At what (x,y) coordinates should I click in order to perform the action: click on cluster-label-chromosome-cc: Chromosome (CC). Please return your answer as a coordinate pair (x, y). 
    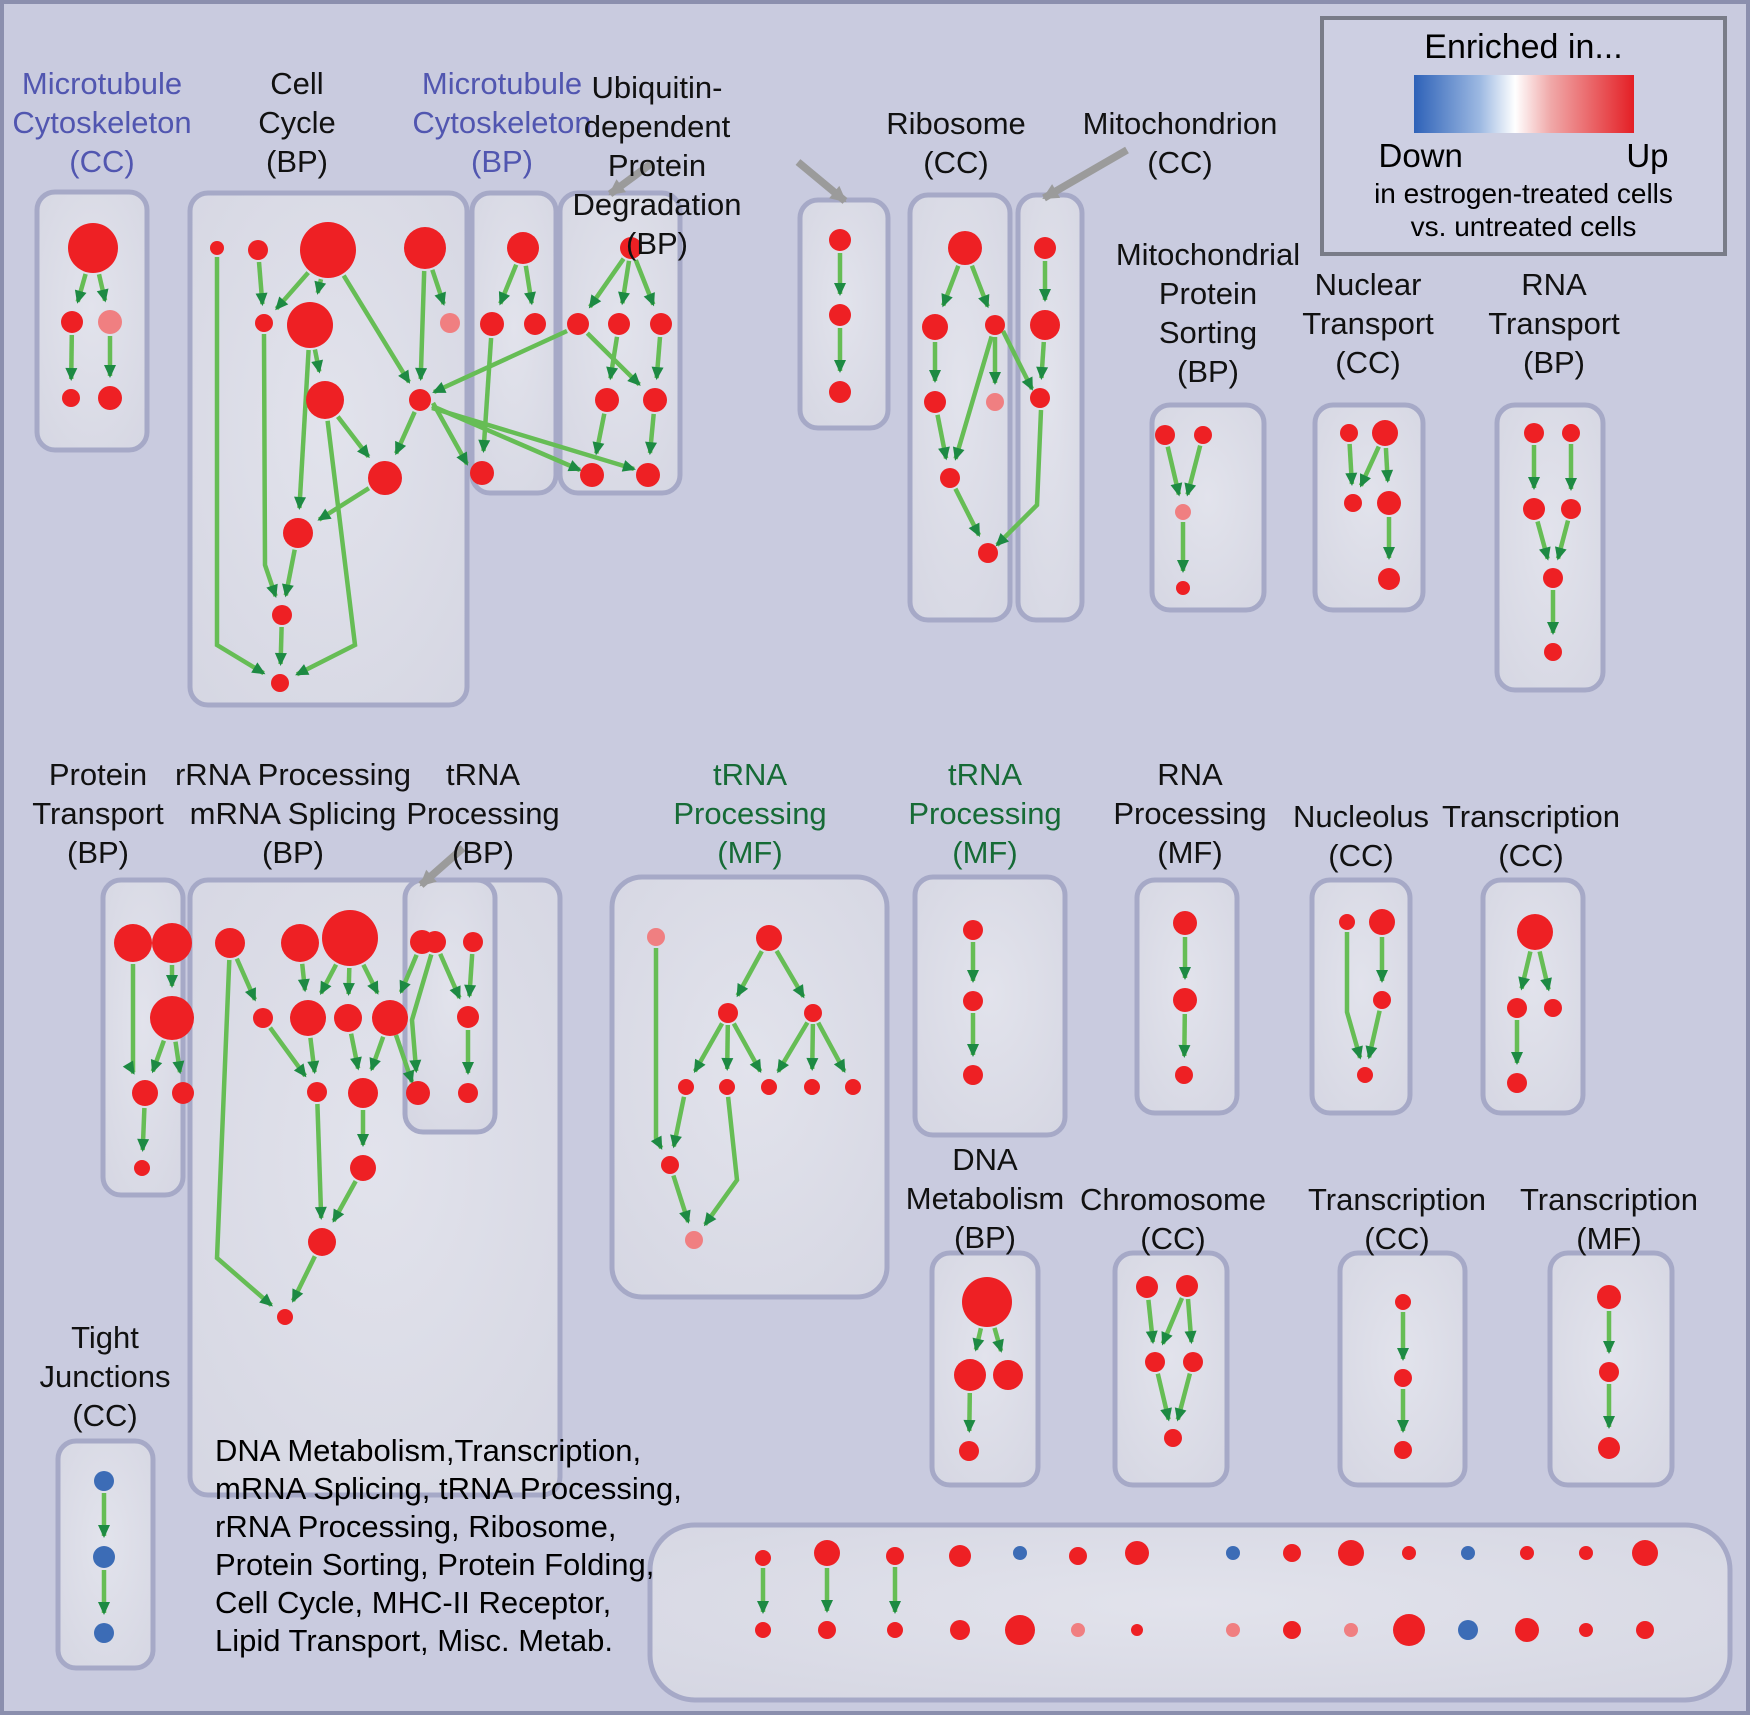
    Looking at the image, I should click on (1173, 1219).